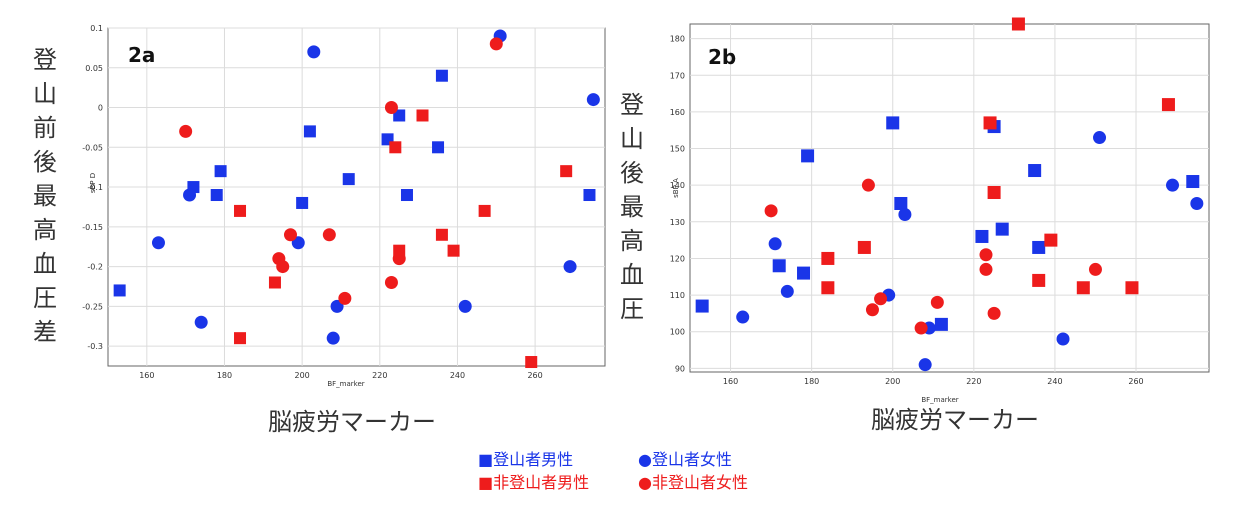 Image resolution: width=1243 pixels, height=522 pixels. What do you see at coordinates (96, 28) in the screenshot?
I see `y-tick-label-2a-0: 0.1` at bounding box center [96, 28].